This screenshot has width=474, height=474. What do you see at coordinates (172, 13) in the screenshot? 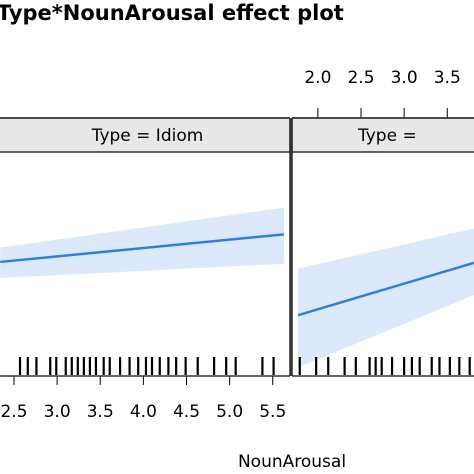
I see `chart-title: Type*NounArousal effect plot` at bounding box center [172, 13].